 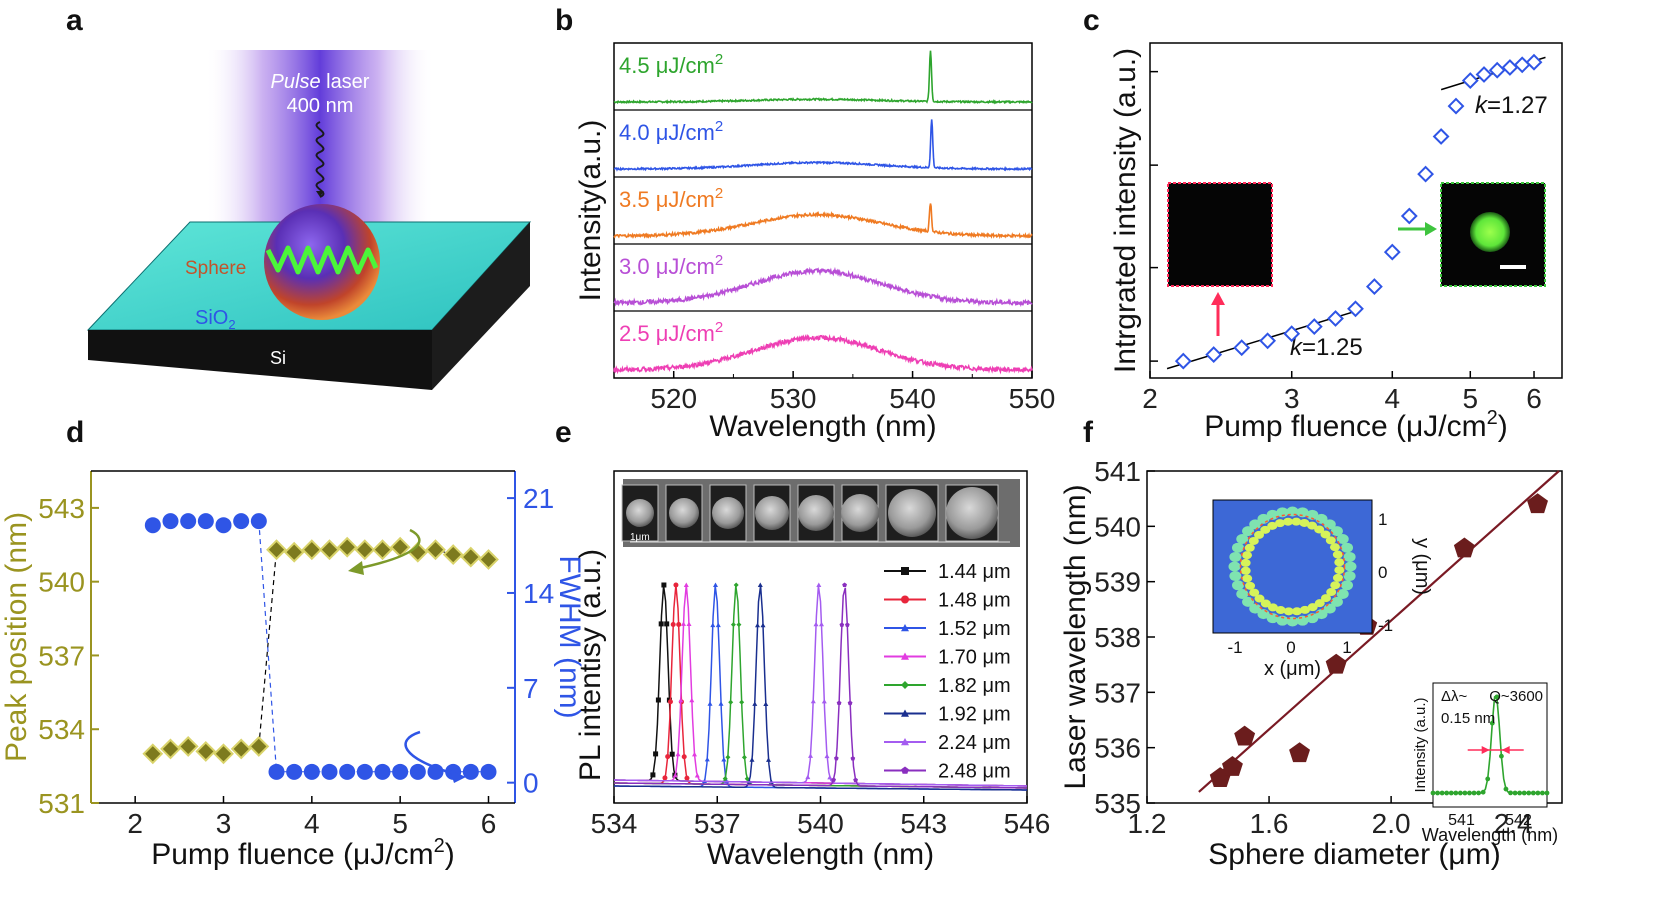 What do you see at coordinates (816, 513) in the screenshot?
I see `e-sem-sphere` at bounding box center [816, 513].